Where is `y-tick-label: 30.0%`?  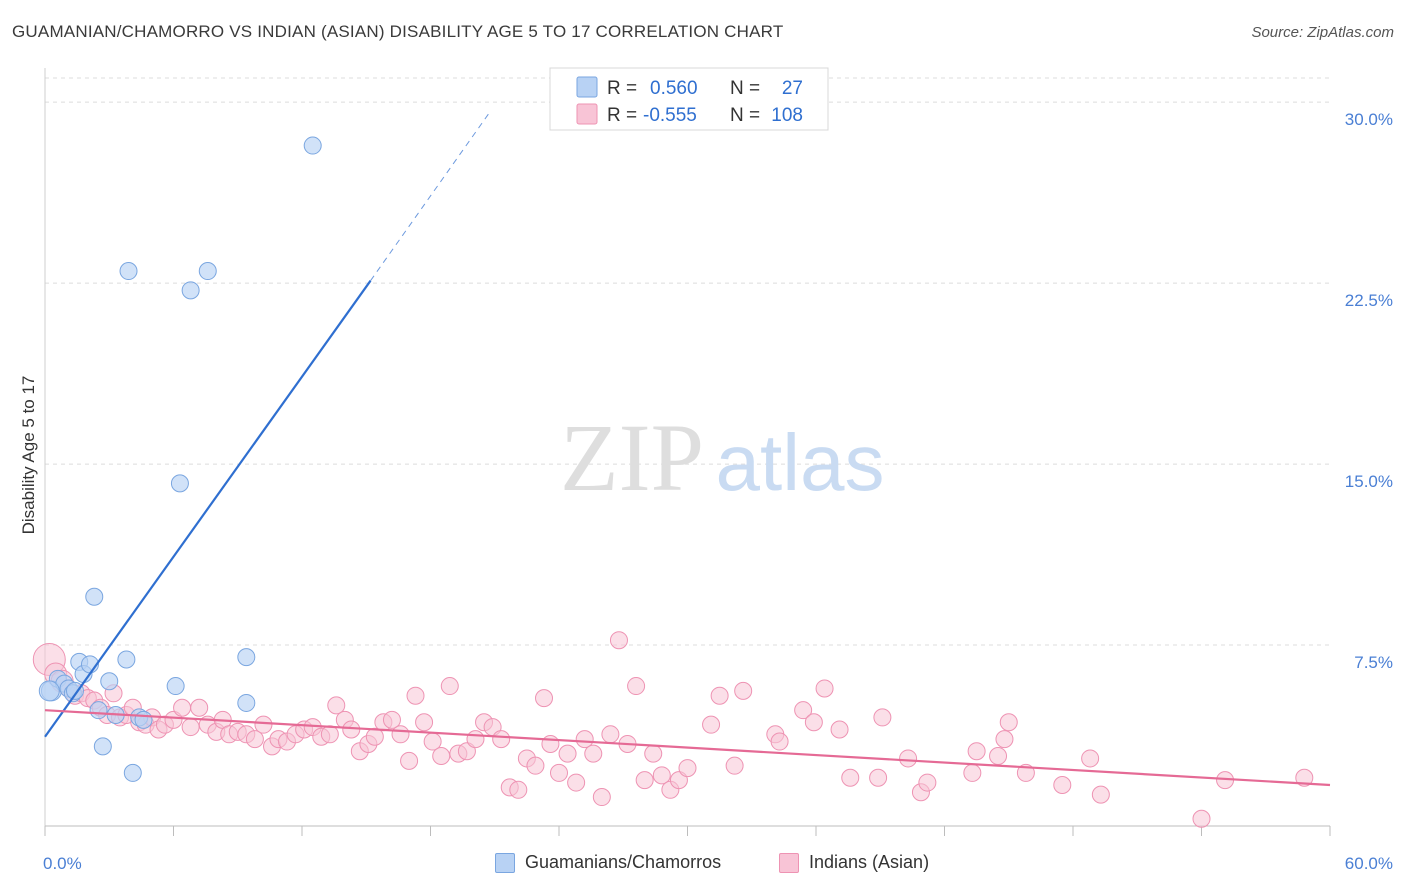 y-tick-label: 30.0% is located at coordinates (1369, 119).